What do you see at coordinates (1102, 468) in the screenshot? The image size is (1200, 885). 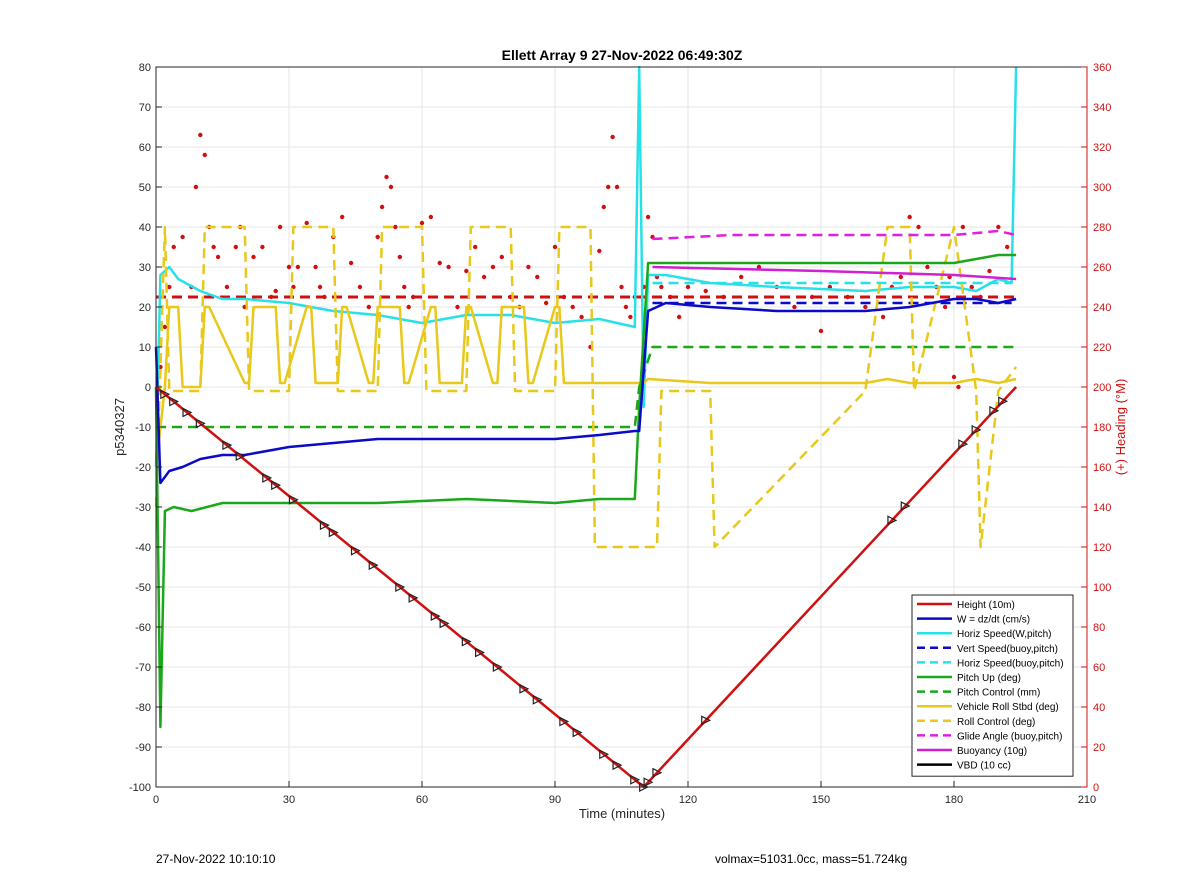 I see `y2-tick-label: 160` at bounding box center [1102, 468].